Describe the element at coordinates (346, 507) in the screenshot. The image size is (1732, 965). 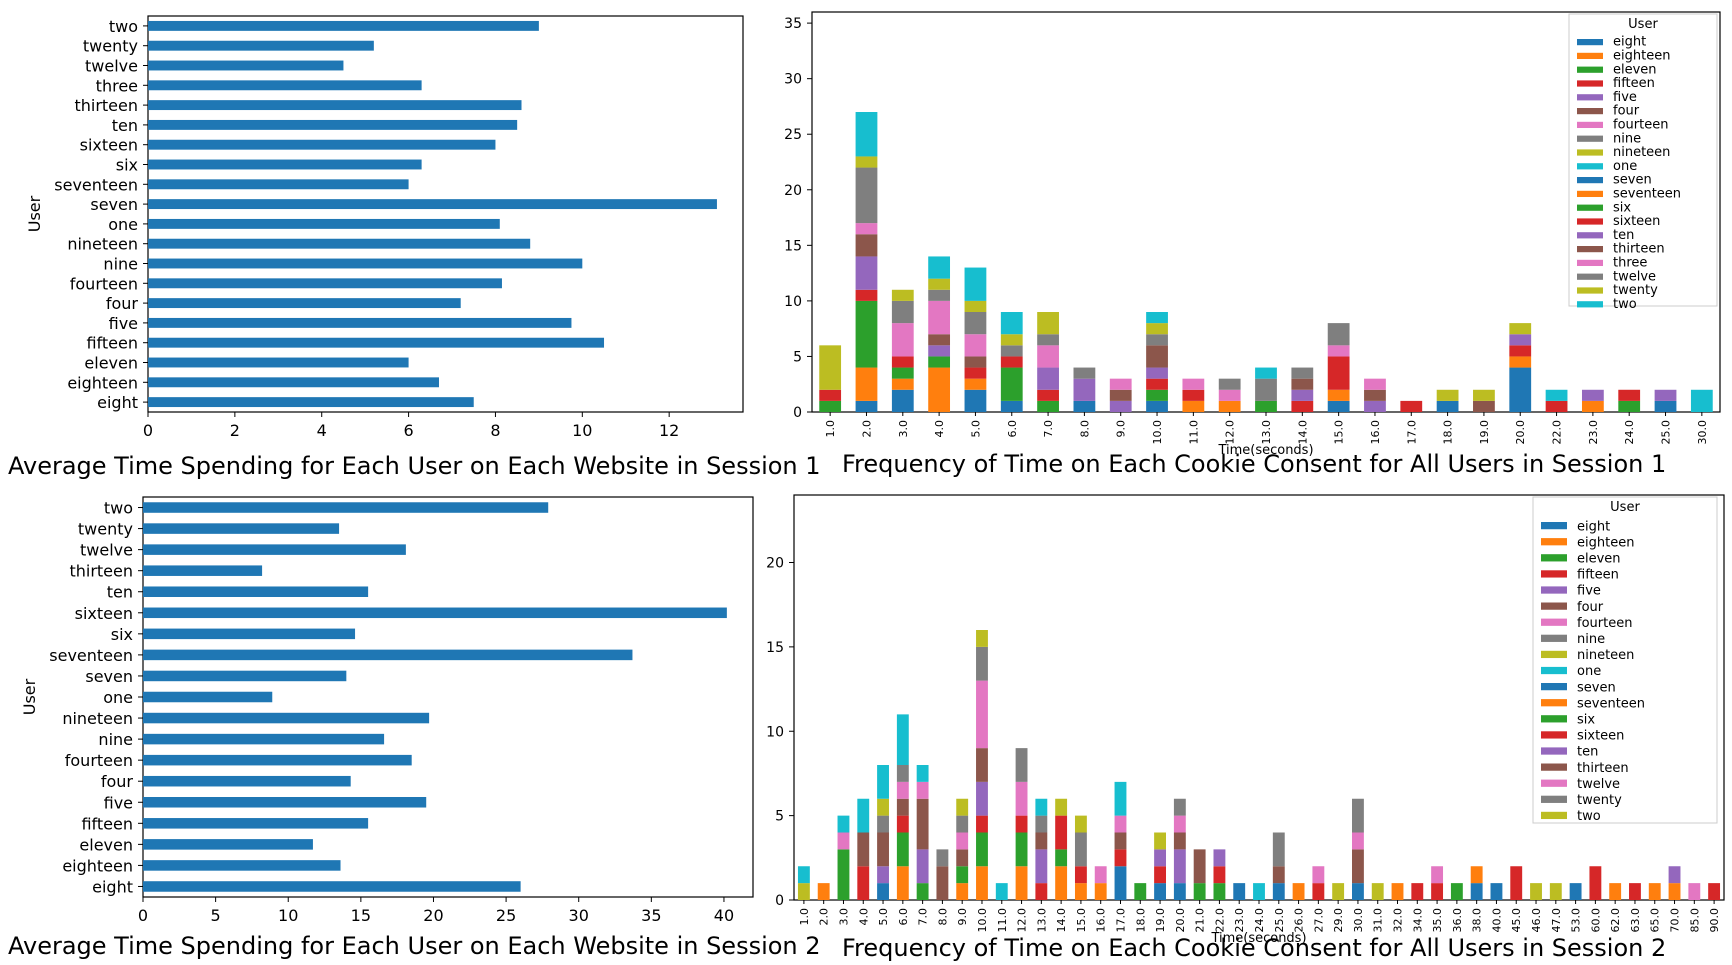
I see `bar-two` at that location.